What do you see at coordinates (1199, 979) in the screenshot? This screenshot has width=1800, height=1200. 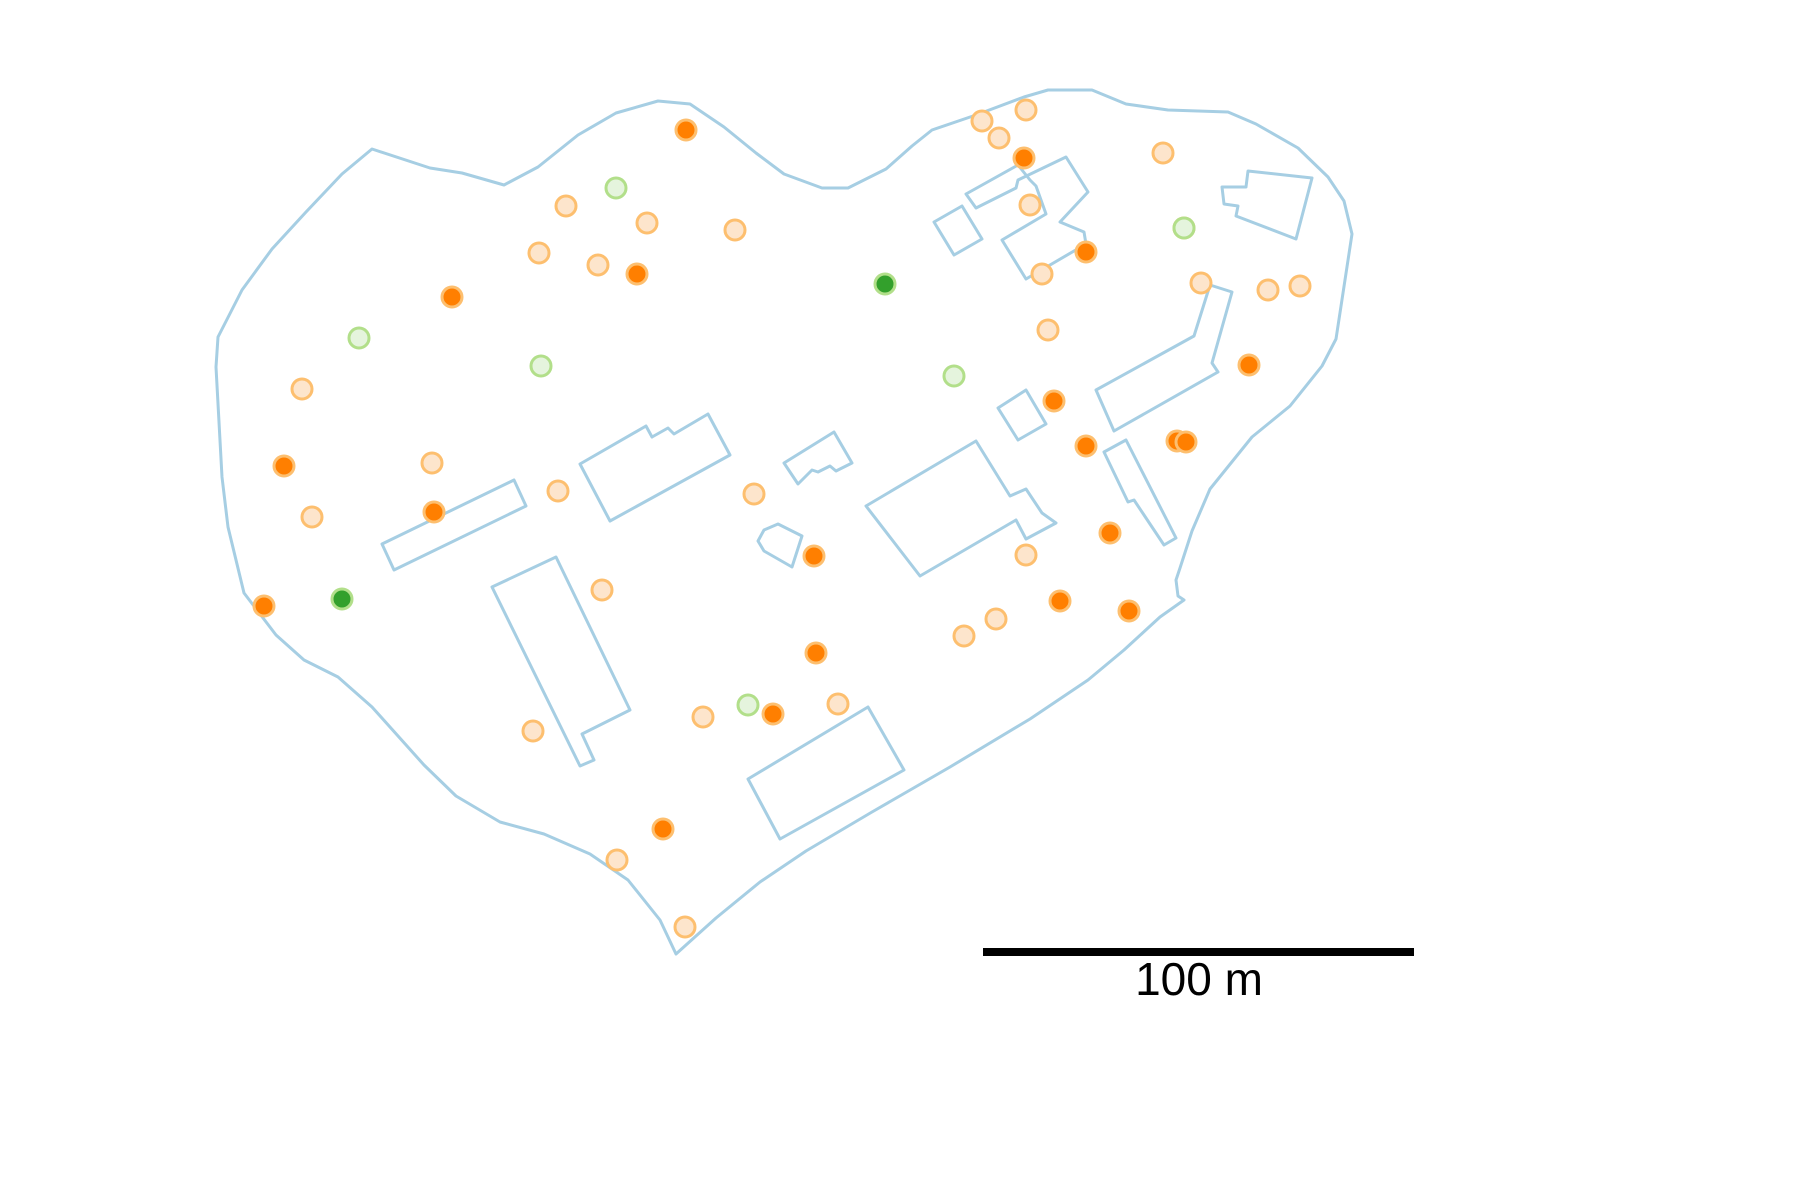 I see `scale-bar-label: 100 m` at bounding box center [1199, 979].